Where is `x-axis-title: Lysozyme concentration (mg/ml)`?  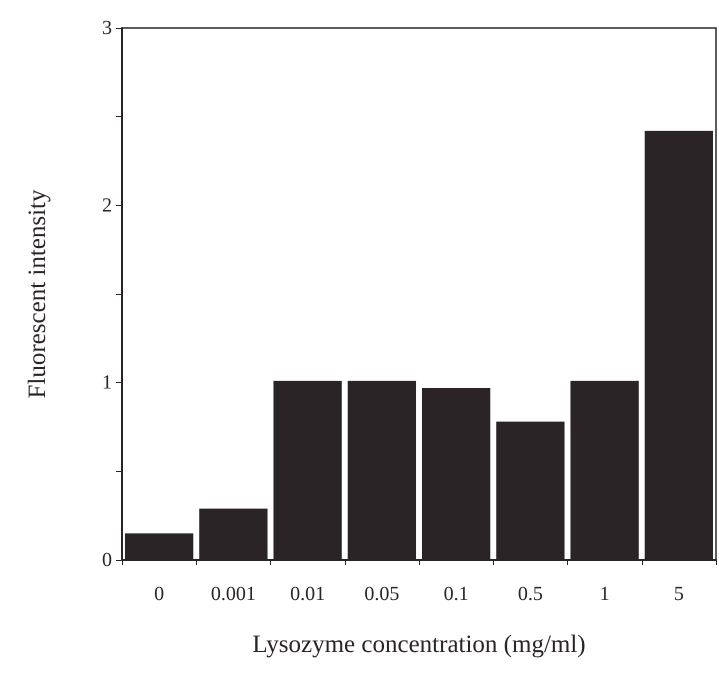 x-axis-title: Lysozyme concentration (mg/ml) is located at coordinates (419, 644).